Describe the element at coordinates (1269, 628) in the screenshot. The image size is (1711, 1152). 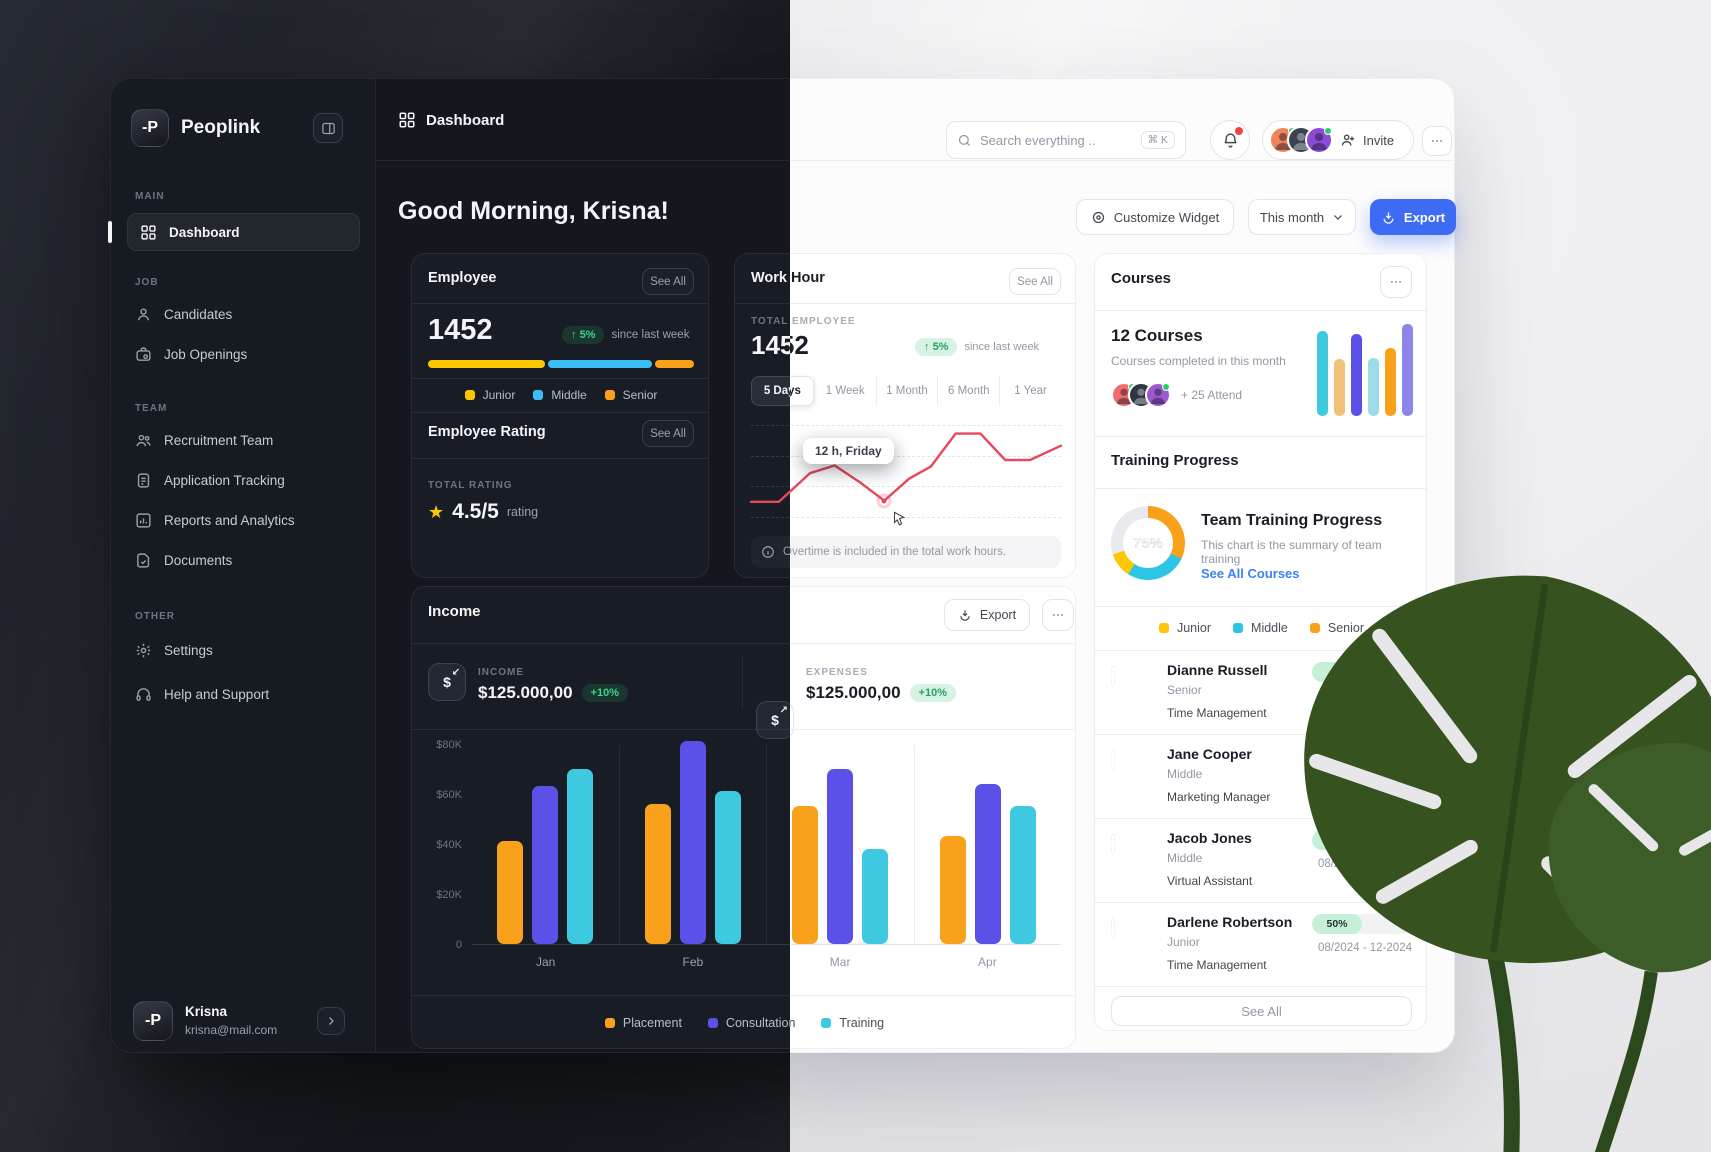
I see `middle-legend-label: Middle` at that location.